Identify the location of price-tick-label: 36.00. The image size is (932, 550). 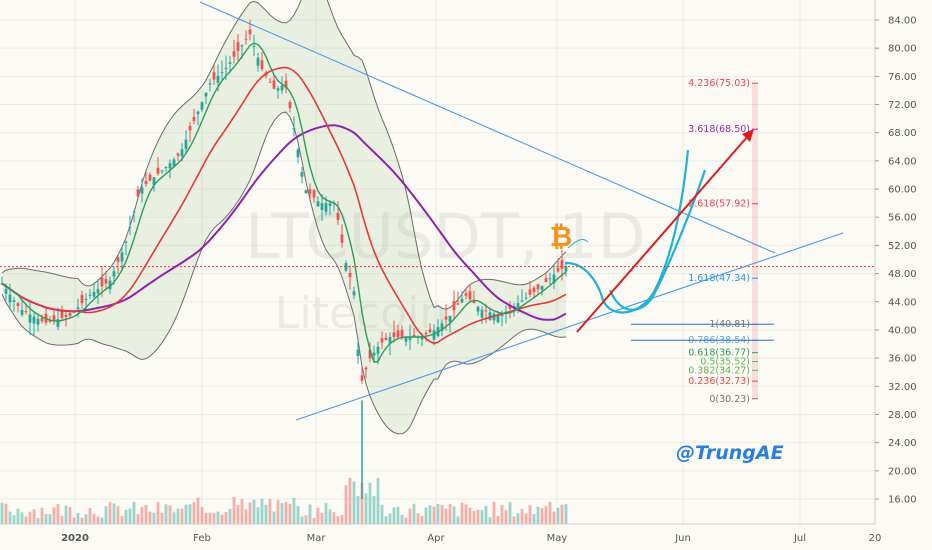
(902, 359).